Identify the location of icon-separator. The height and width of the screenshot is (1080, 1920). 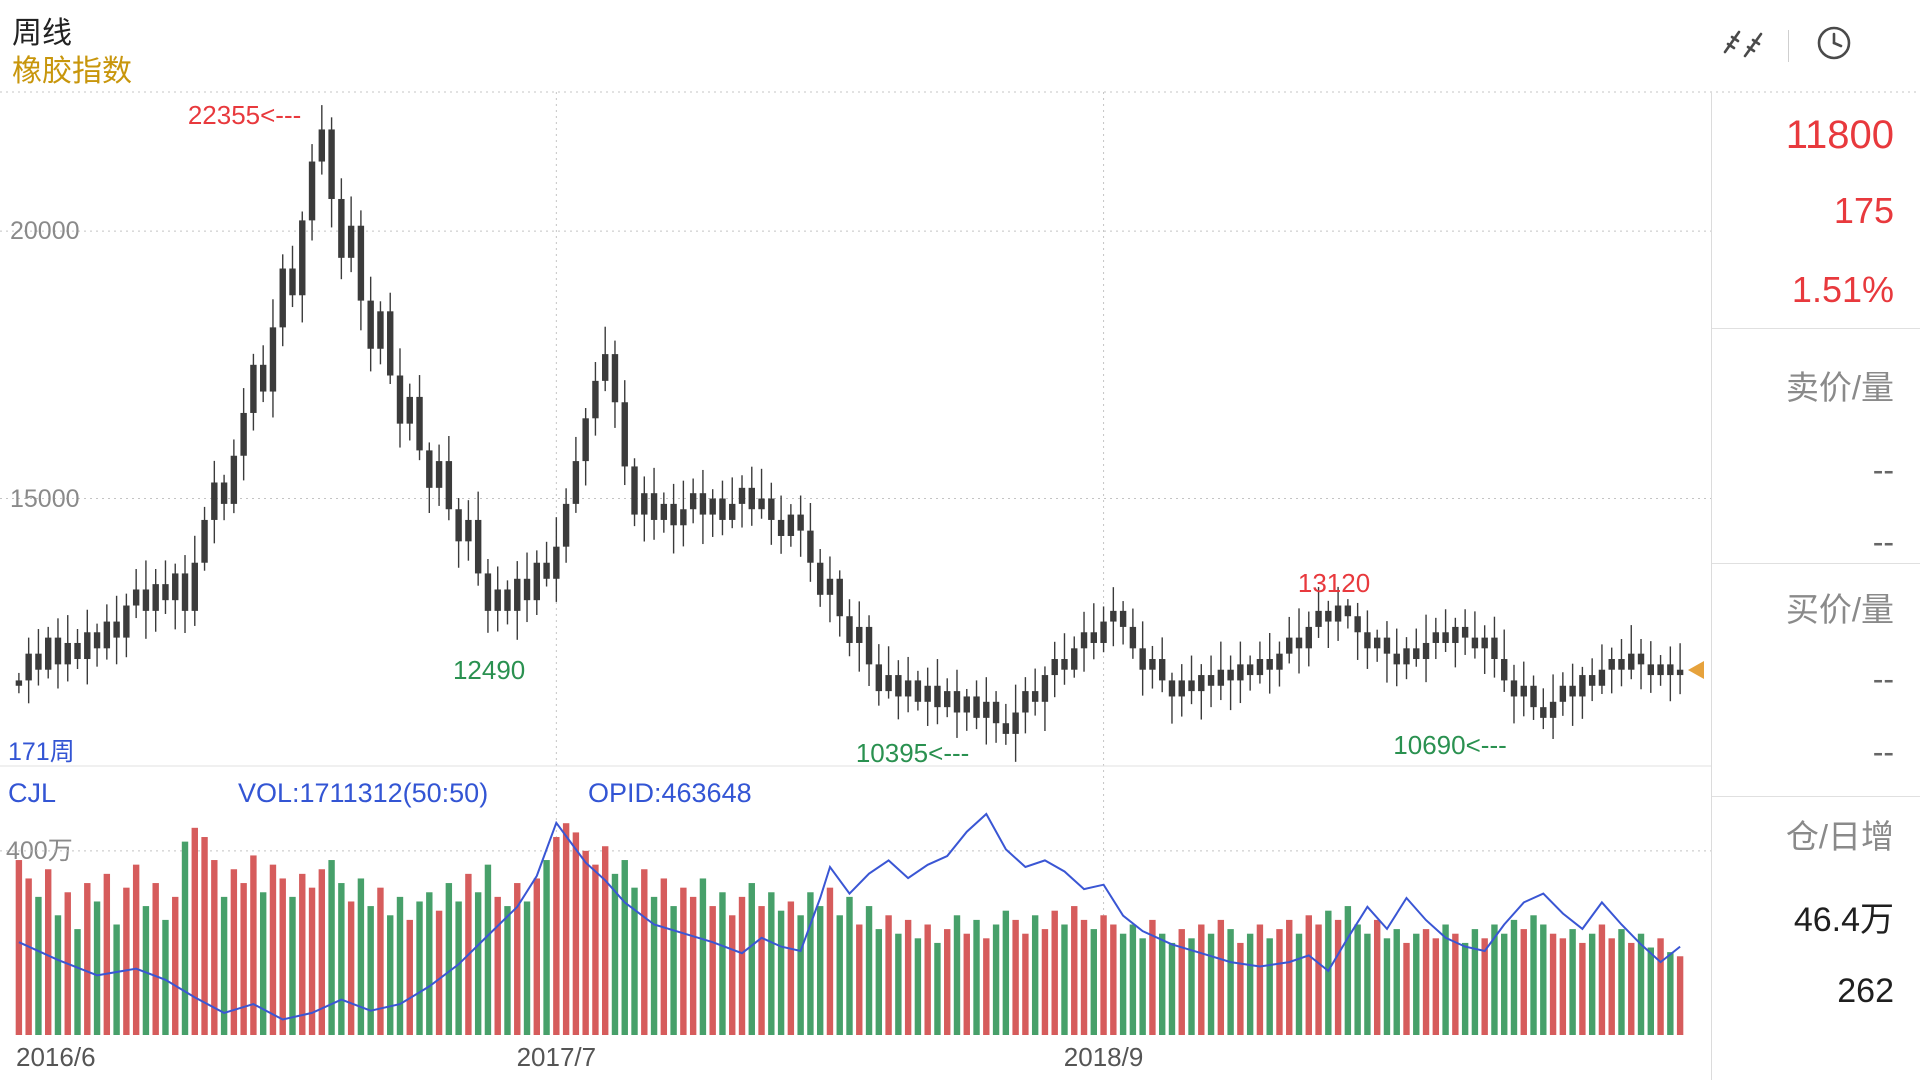
(1788, 45).